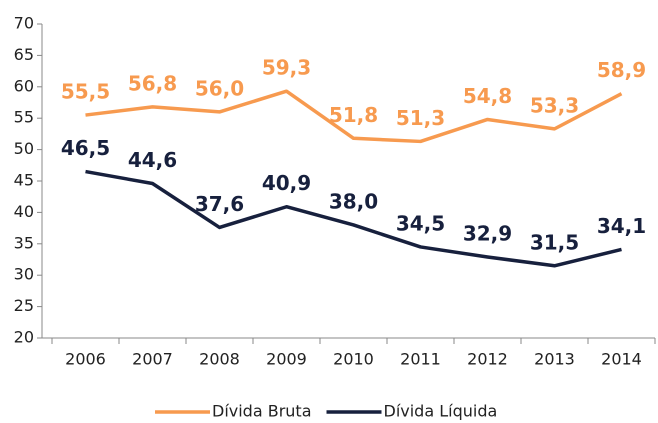  Describe the element at coordinates (24, 211) in the screenshot. I see `y-tick-label: 40` at that location.